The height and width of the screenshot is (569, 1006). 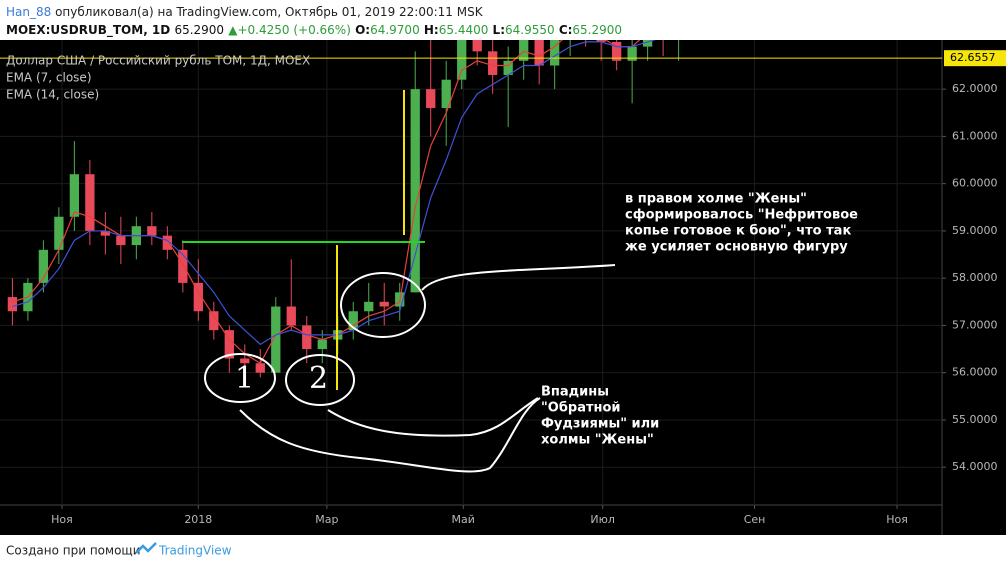 What do you see at coordinates (736, 247) in the screenshot?
I see `annotation: же усиляет основную фигуру` at bounding box center [736, 247].